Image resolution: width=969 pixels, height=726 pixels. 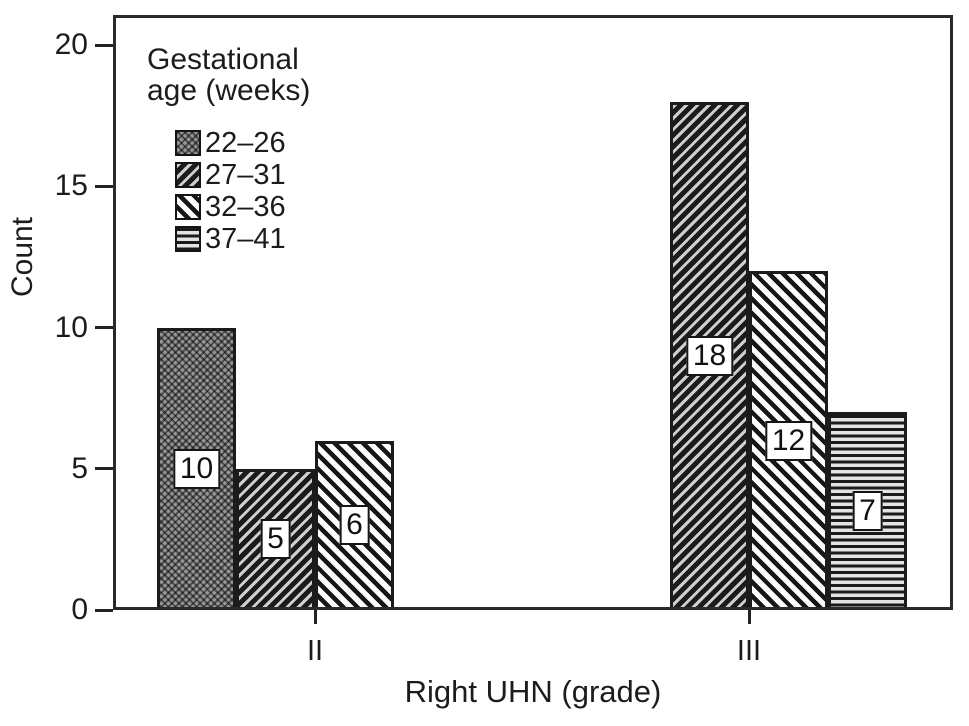 I want to click on bar-value-label: 10, so click(x=196, y=468).